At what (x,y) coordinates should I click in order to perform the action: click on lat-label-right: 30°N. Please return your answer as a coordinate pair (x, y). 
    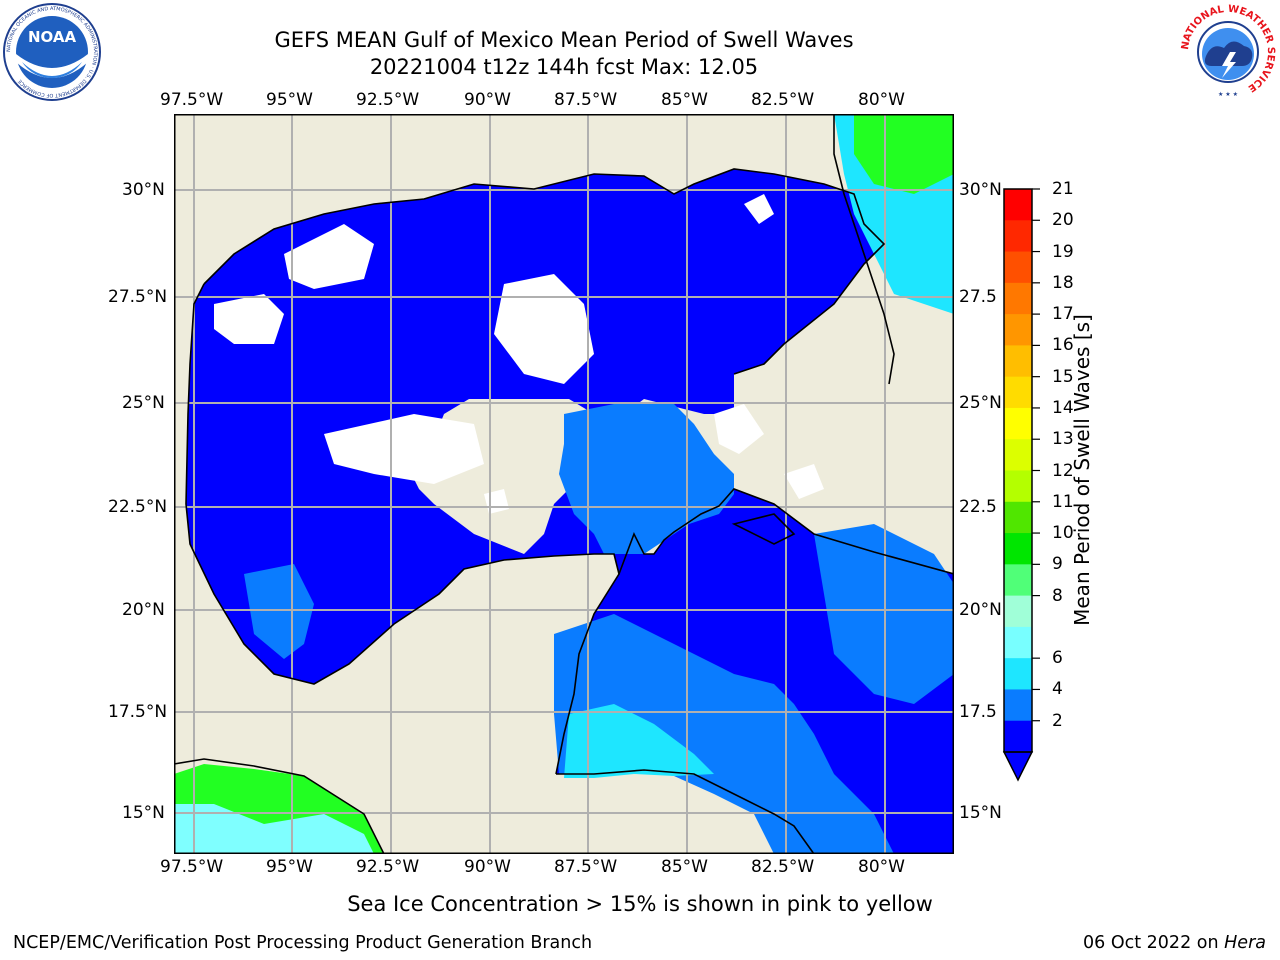
    Looking at the image, I should click on (980, 190).